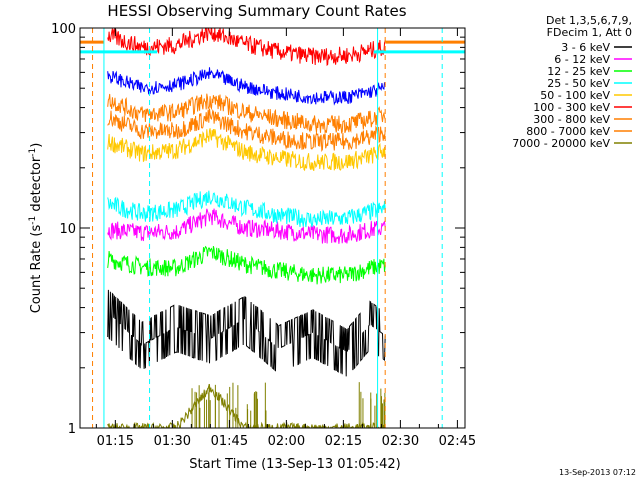  Describe the element at coordinates (343, 441) in the screenshot. I see `x-tick-label: 02:15` at that location.